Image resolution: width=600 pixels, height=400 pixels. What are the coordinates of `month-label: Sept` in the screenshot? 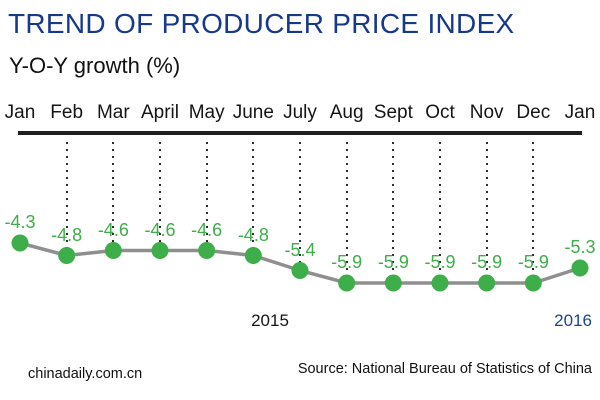 It's located at (393, 112).